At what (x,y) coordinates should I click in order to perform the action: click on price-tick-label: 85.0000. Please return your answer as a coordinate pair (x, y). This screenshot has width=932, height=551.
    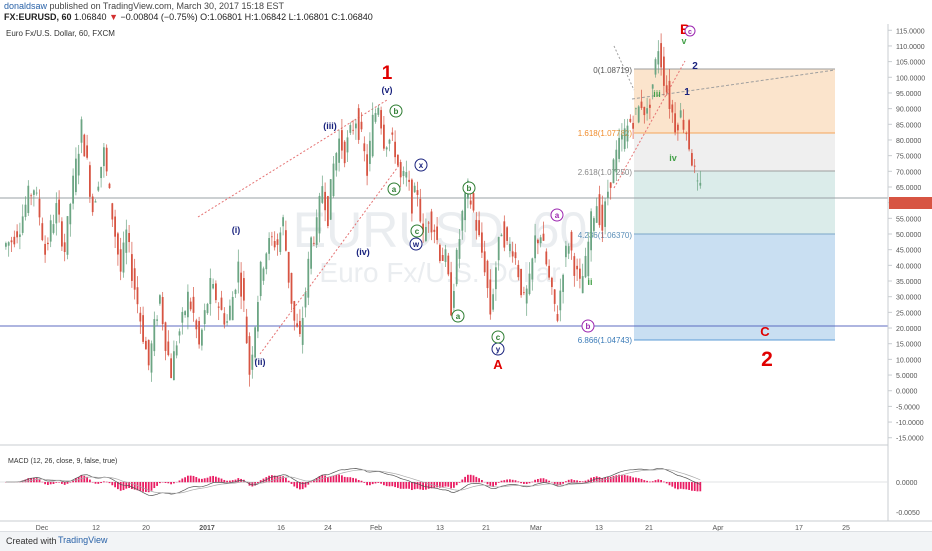
    Looking at the image, I should click on (908, 125).